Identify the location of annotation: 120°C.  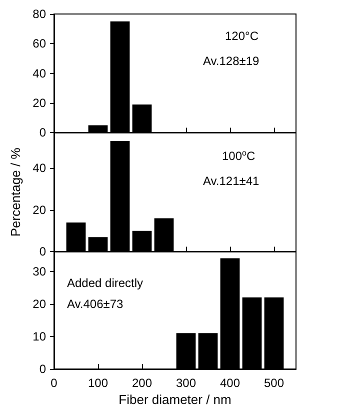
(242, 36).